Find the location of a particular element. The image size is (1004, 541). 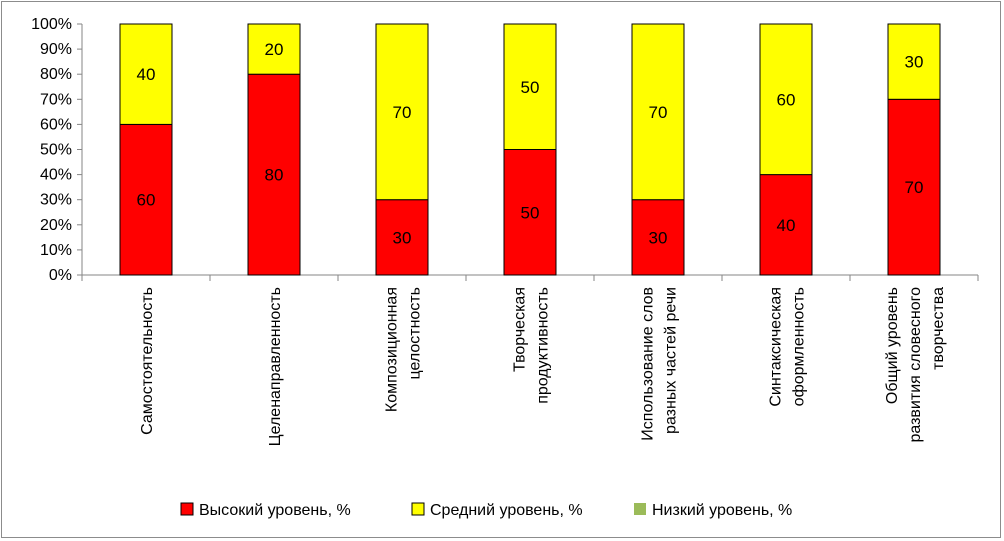

category-label: Целенаправленность is located at coordinates (275, 366).